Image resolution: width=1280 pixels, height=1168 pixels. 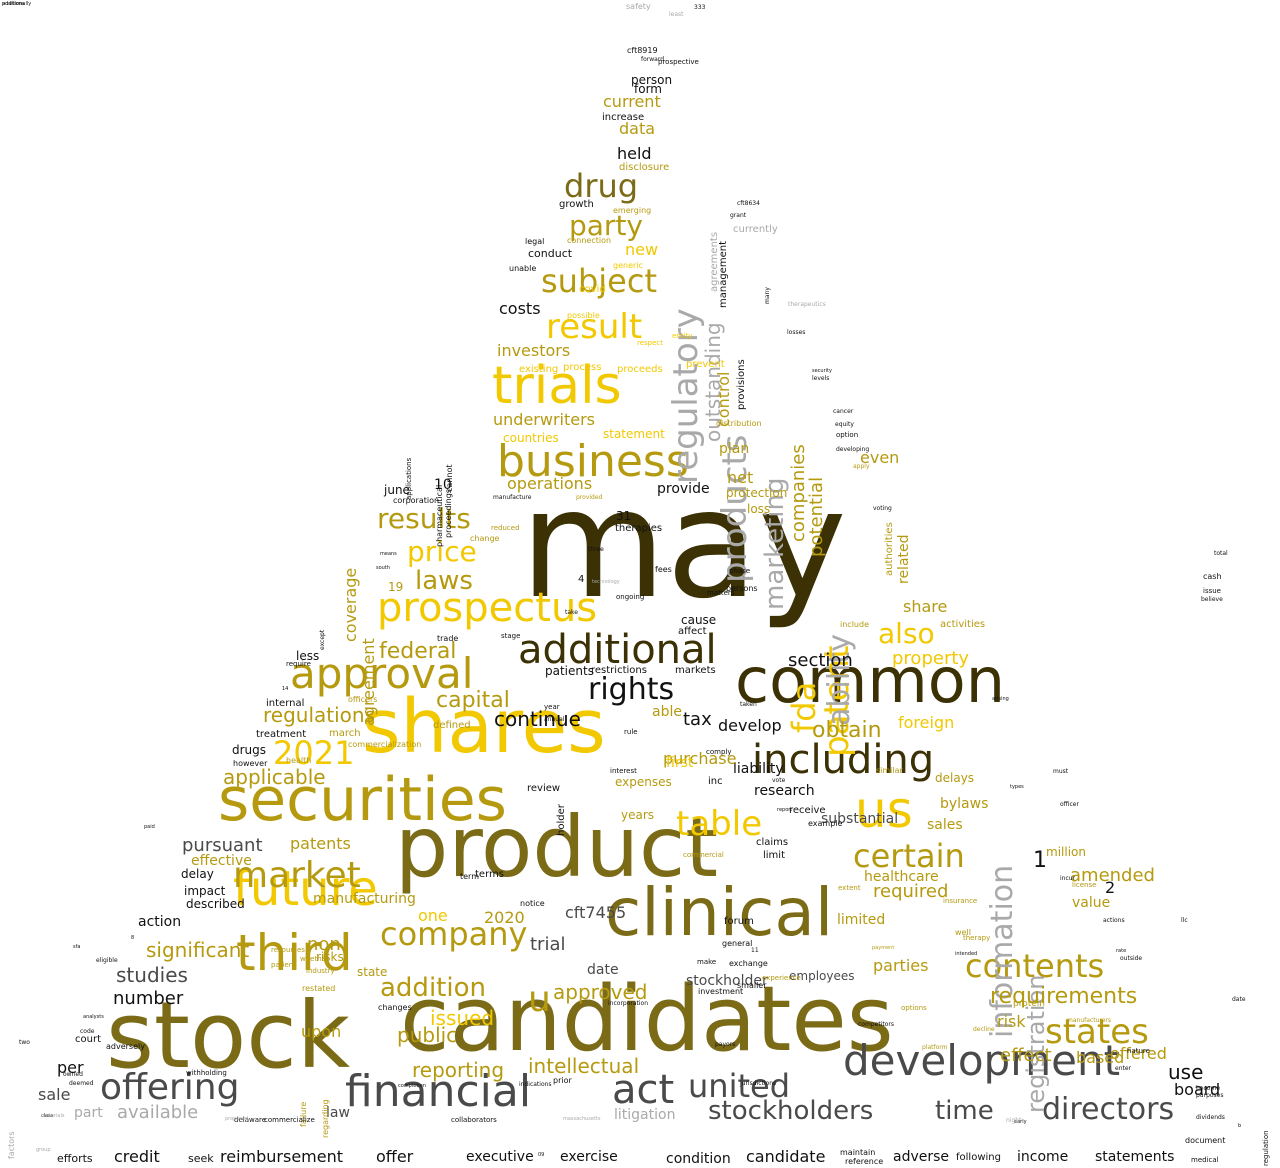 I want to click on word-safety: safety, so click(x=638, y=6).